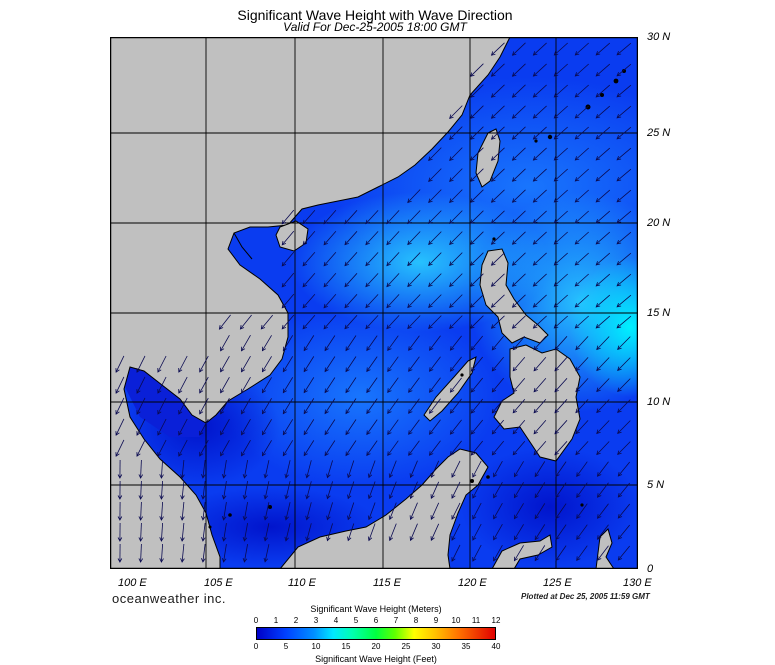  Describe the element at coordinates (376, 620) in the screenshot. I see `meter-tick-label: 6` at that location.